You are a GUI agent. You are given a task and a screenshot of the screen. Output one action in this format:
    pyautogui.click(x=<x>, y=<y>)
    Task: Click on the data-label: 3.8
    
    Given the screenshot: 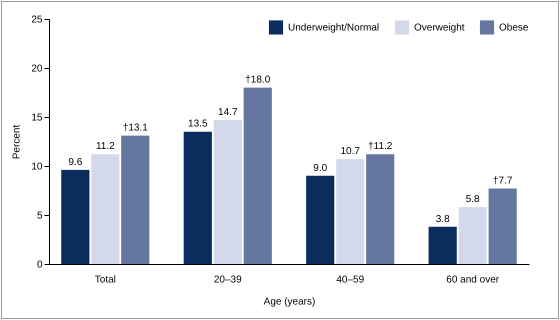 What is the action you would take?
    pyautogui.click(x=443, y=219)
    